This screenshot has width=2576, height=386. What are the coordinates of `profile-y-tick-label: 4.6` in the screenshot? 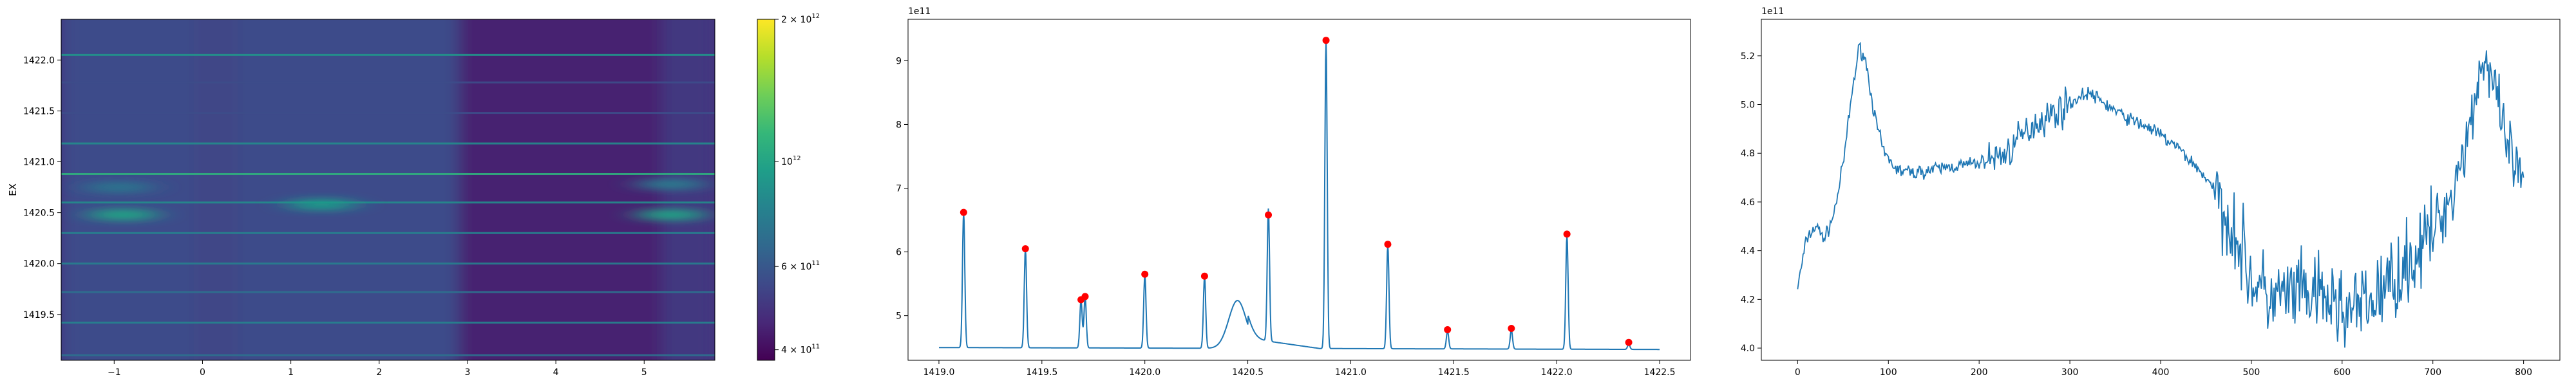 It's located at (1748, 203).